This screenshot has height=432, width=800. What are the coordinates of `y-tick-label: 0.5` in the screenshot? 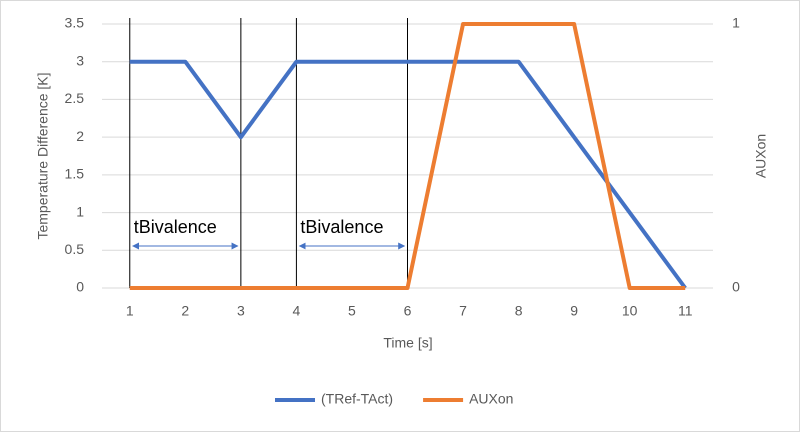 It's located at (75, 249).